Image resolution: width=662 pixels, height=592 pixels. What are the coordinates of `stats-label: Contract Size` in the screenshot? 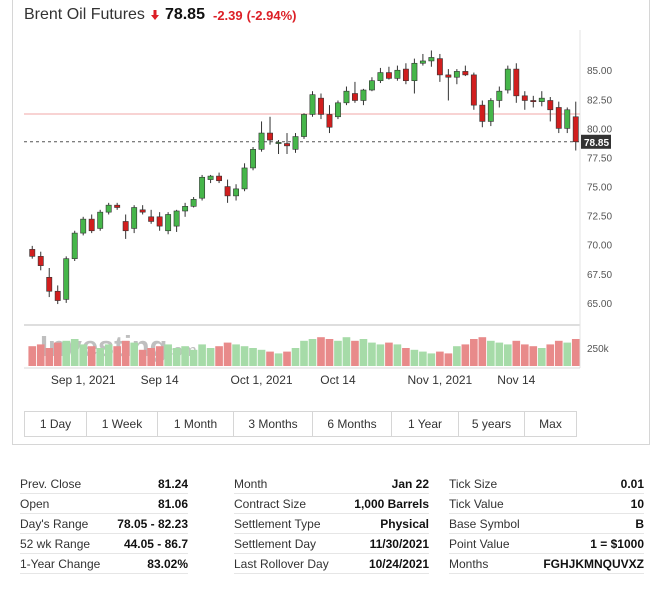 It's located at (270, 503).